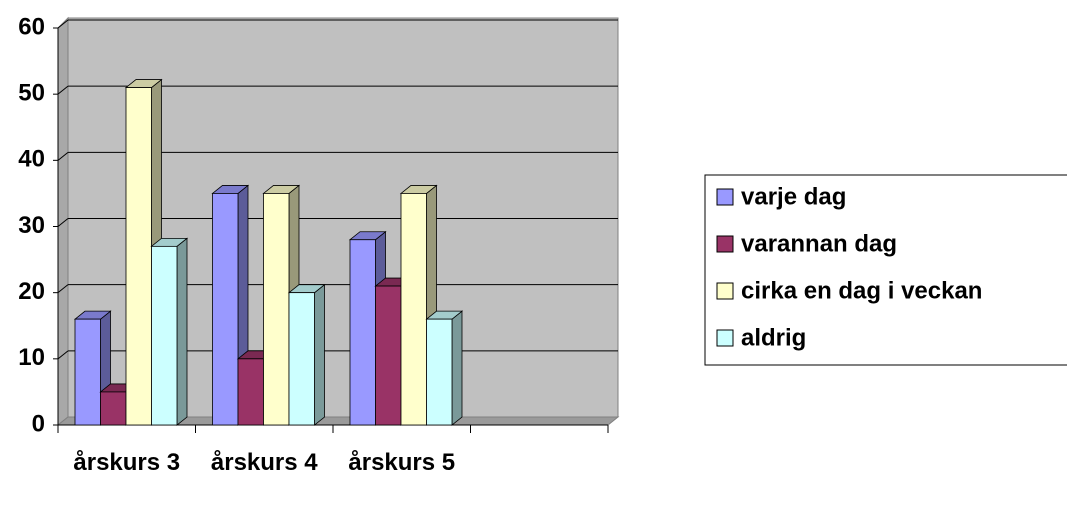 This screenshot has height=513, width=1067. Describe the element at coordinates (31, 26) in the screenshot. I see `y-tick-label: 60` at that location.